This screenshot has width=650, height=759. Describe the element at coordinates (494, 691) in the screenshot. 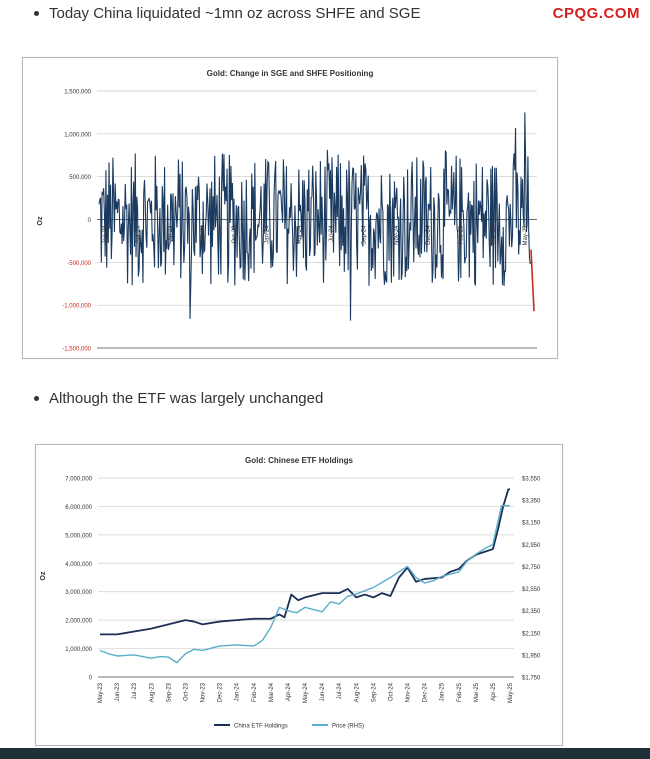

I see `x-tick-label: Apr-25` at that location.